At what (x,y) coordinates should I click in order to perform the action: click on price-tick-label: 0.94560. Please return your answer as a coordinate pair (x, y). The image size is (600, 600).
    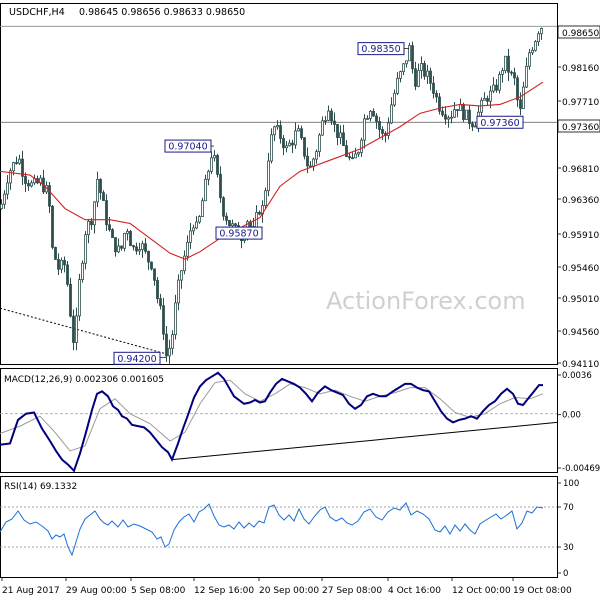
    Looking at the image, I should click on (580, 333).